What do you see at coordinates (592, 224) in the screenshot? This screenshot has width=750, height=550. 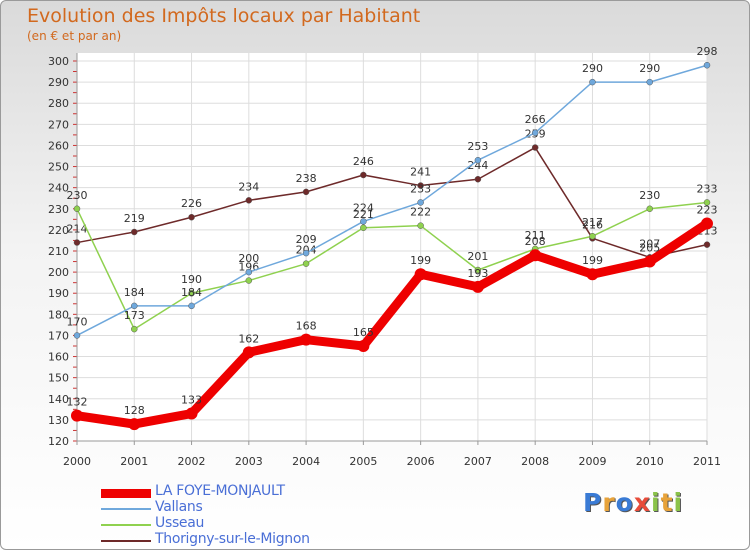 I see `data-label: 216` at bounding box center [592, 224].